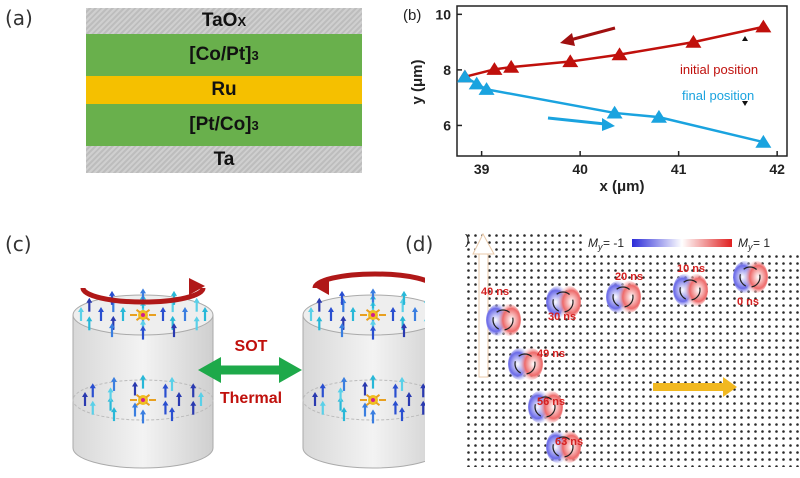  What do you see at coordinates (580, 169) in the screenshot?
I see `x-tick-label: 40` at bounding box center [580, 169].